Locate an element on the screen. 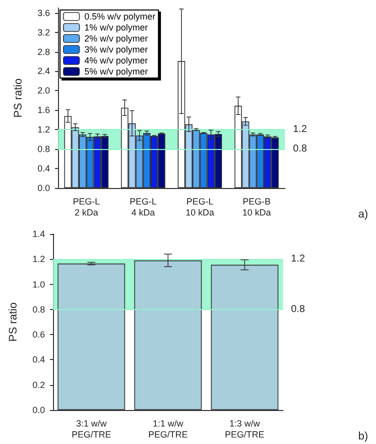 This screenshot has height=444, width=376. x-tick-label: PEG-L 2 kDa is located at coordinates (86, 207).